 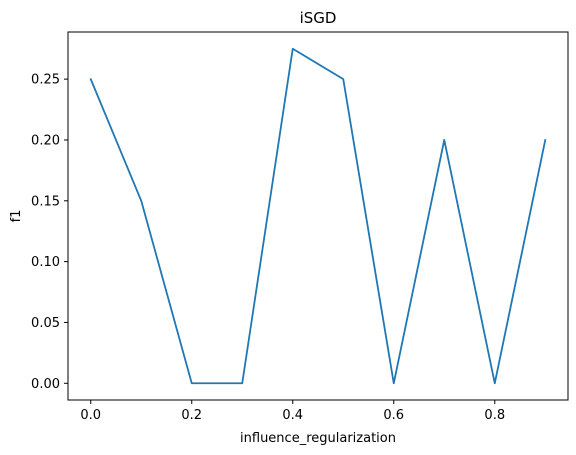 I want to click on y-axis: 0.00 0.05 0.10 0.15 0.20 0.25, so click(x=49, y=232).